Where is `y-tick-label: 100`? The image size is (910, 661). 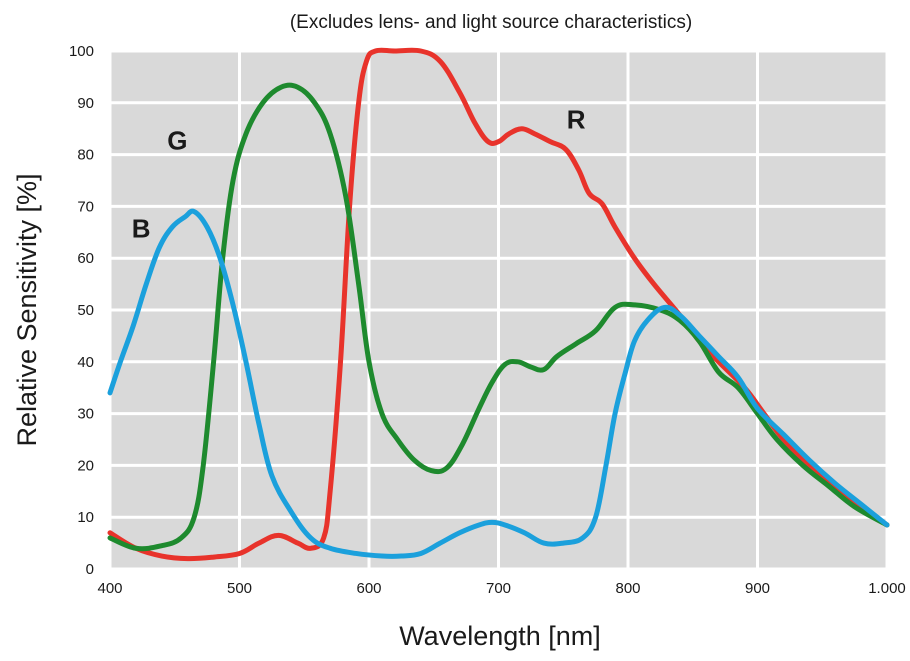 y-tick-label: 100 is located at coordinates (81, 51).